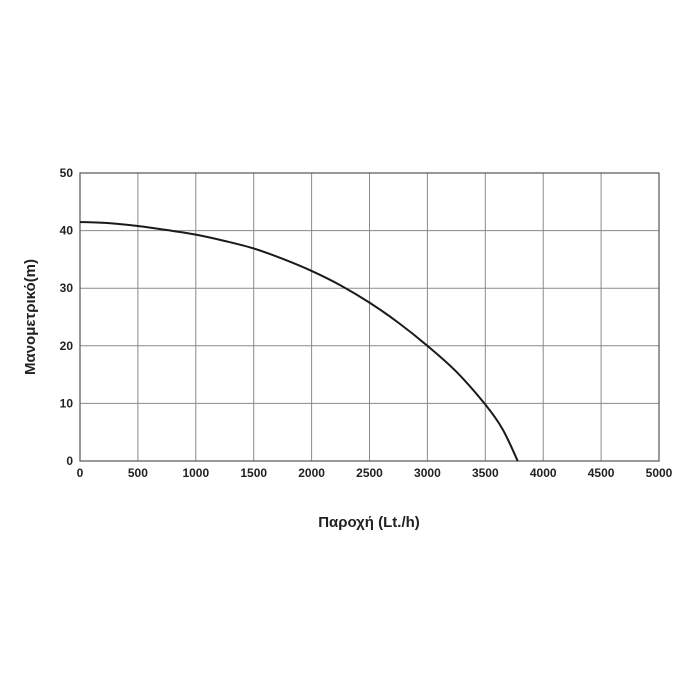 Image resolution: width=700 pixels, height=700 pixels. Describe the element at coordinates (67, 317) in the screenshot. I see `y-axis-ticks: 0 10 20 30 40 50` at that location.